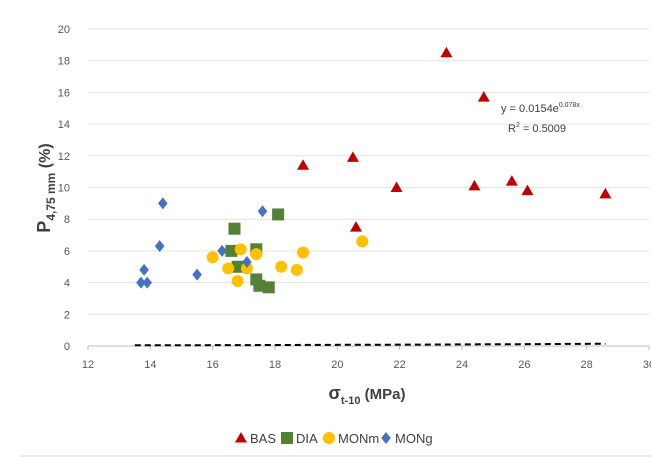 Image resolution: width=651 pixels, height=457 pixels. I want to click on y-tick-label: 0, so click(67, 347).